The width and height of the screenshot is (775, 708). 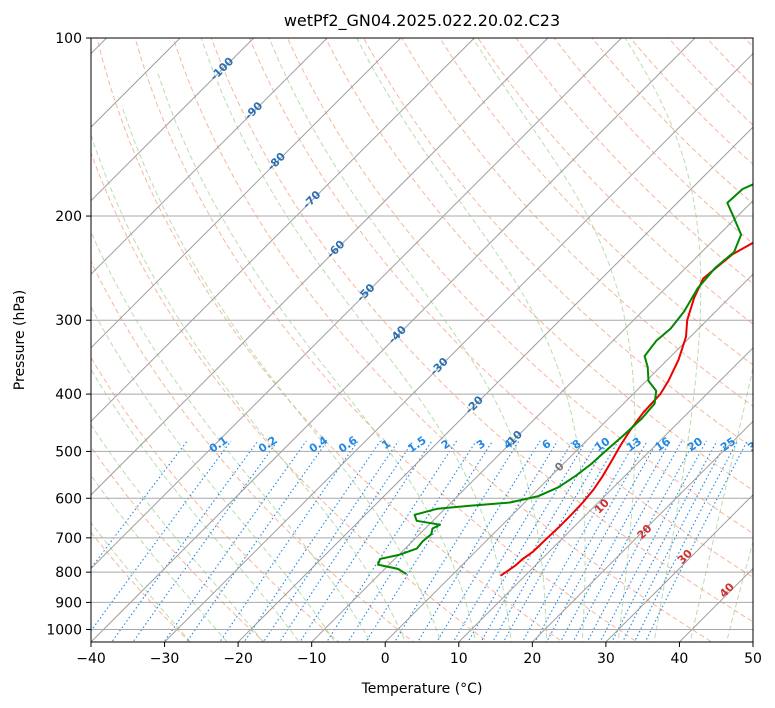 What do you see at coordinates (532, 659) in the screenshot?
I see `x-tick-label: 20` at bounding box center [532, 659].